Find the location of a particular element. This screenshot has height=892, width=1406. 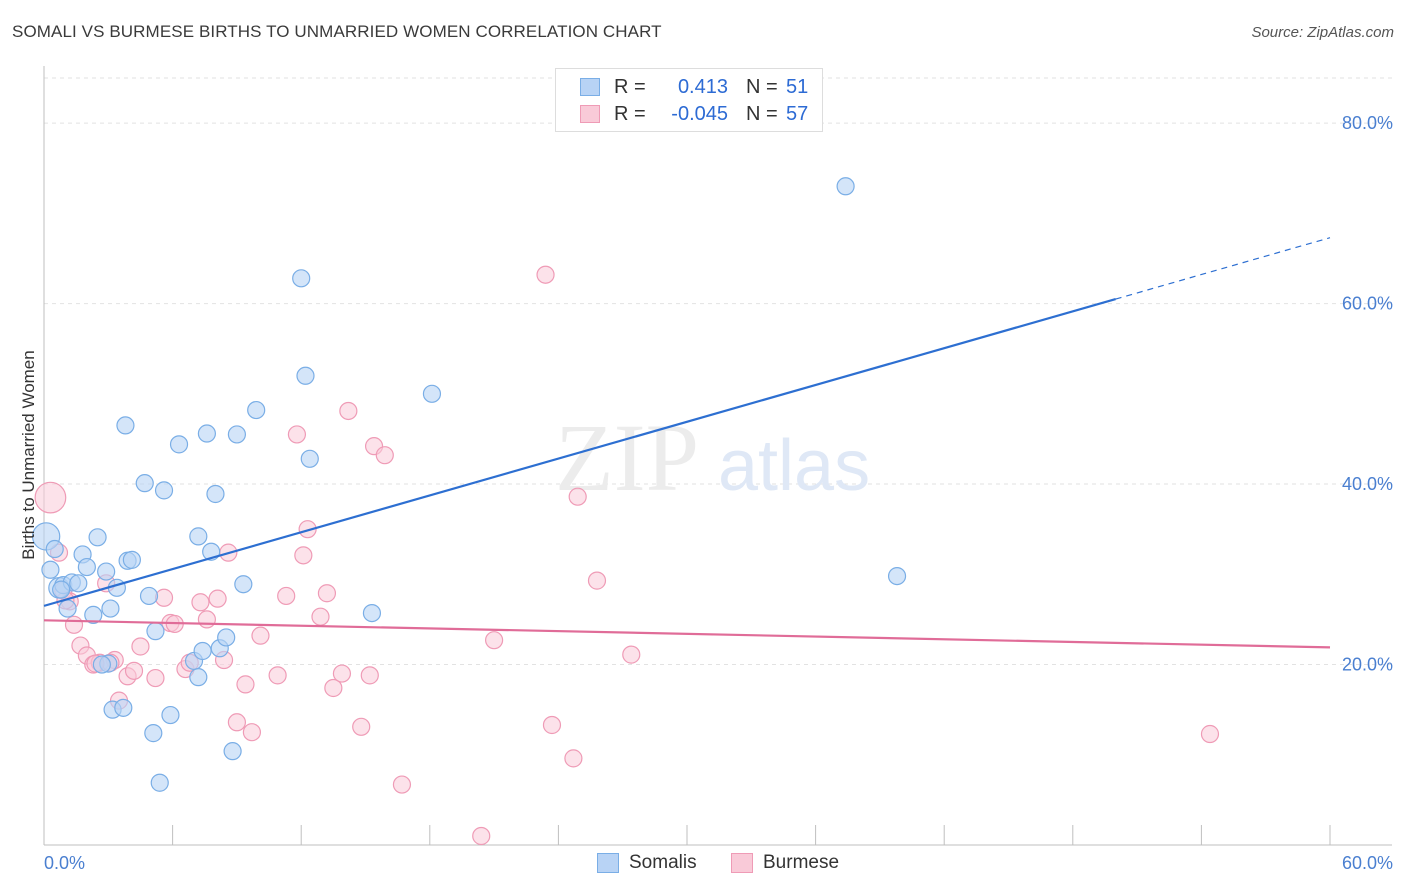

y-tick-labels: 20.0% 40.0% 60.0% 80.0% is located at coordinates (1367, 393).